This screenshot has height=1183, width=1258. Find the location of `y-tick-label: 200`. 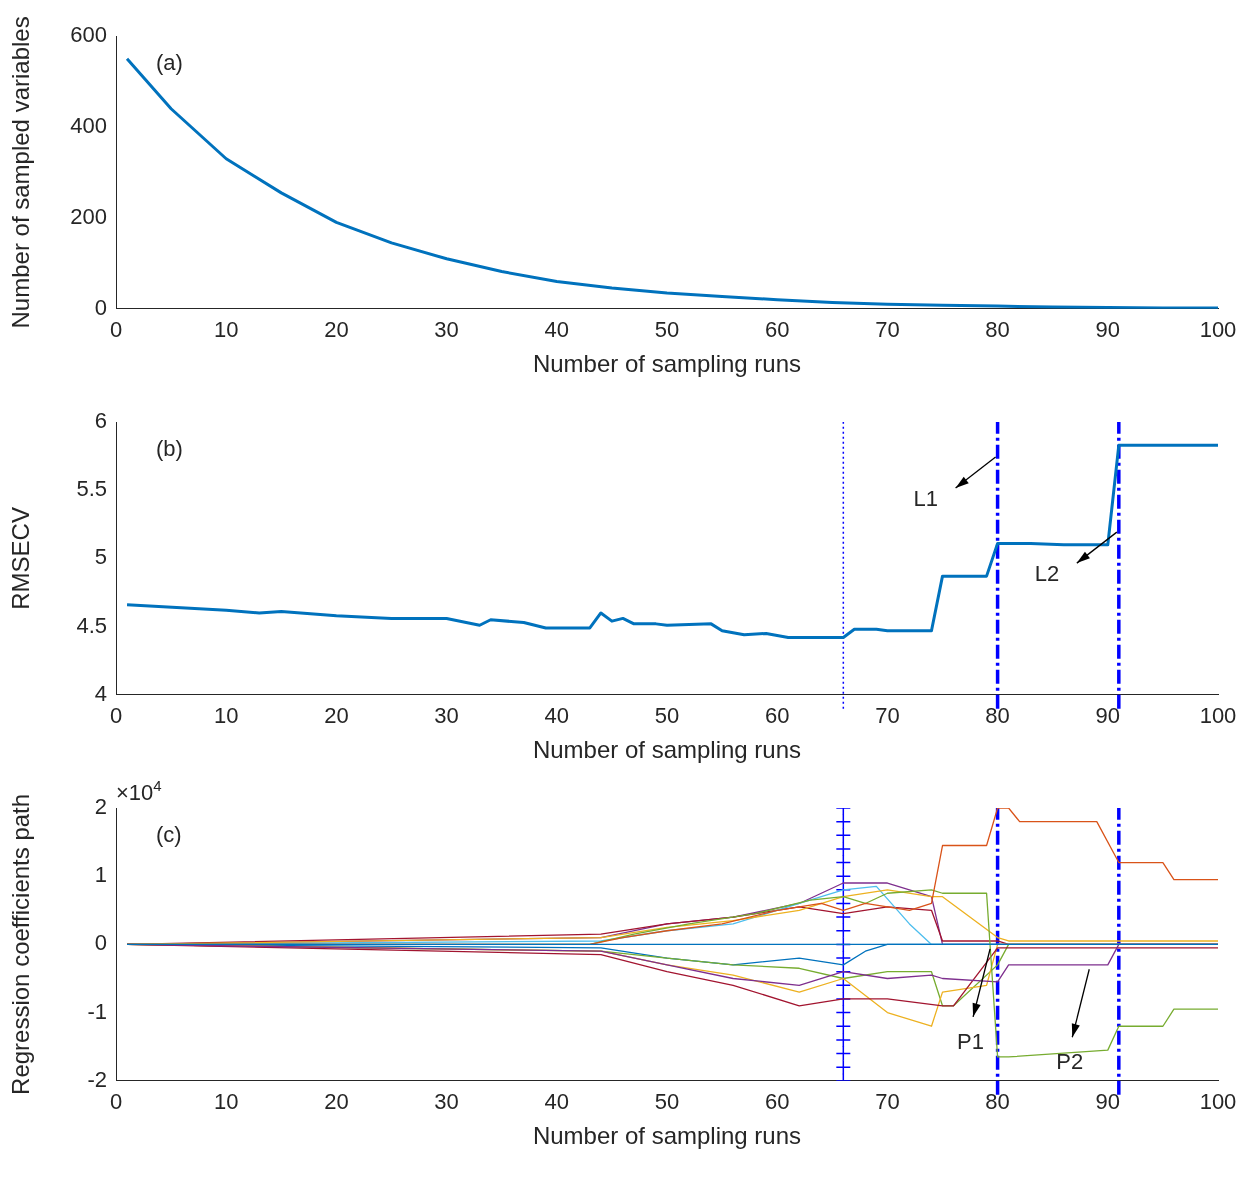

y-tick-label: 200 is located at coordinates (88, 216).